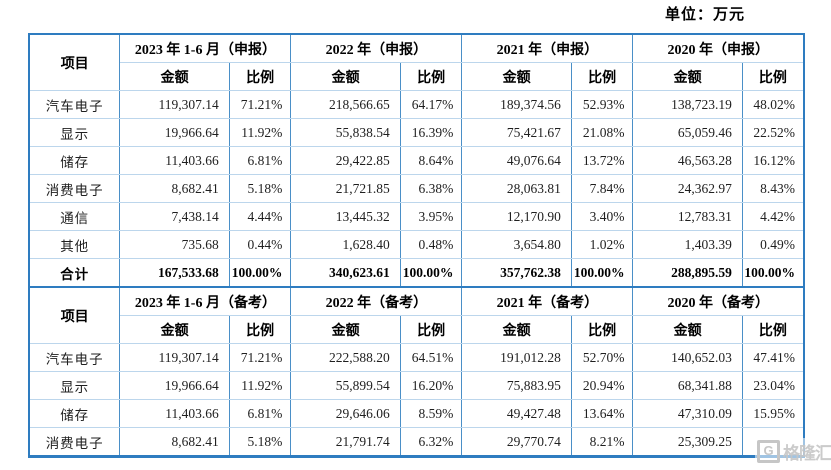 This screenshot has width=831, height=470. Describe the element at coordinates (602, 385) in the screenshot. I see `ratio-cell: 20.94%` at that location.